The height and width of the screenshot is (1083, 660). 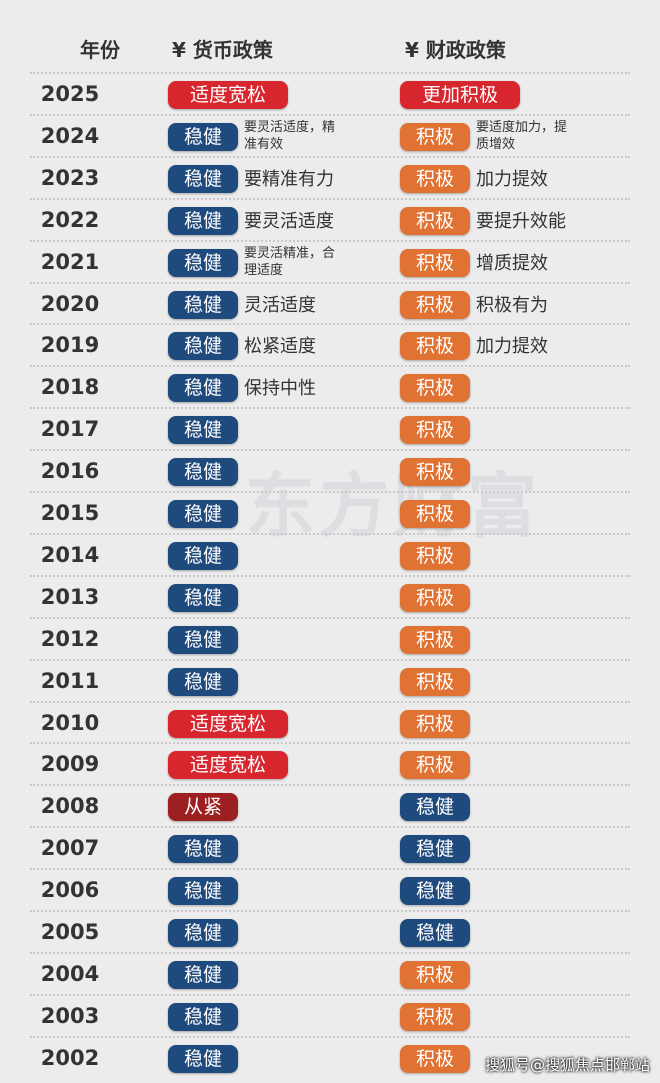 I want to click on table-row: 2009 适度宽松 积极, so click(x=330, y=764).